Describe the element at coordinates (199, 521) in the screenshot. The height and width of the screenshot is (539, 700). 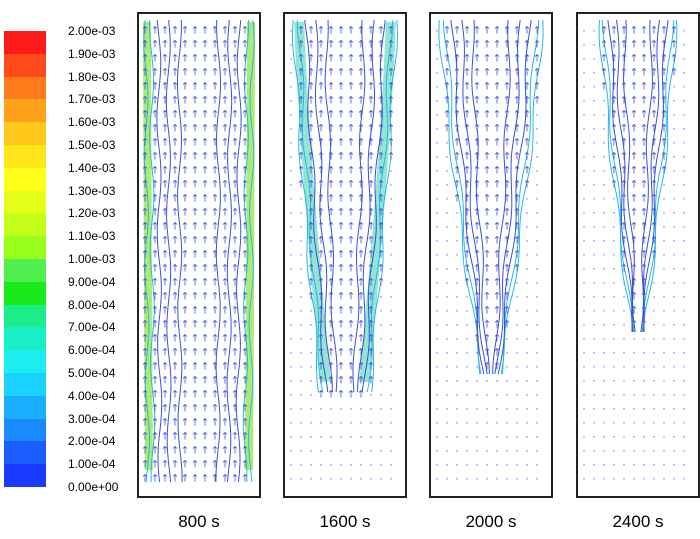
I see `time-label-800s: 800 s` at that location.